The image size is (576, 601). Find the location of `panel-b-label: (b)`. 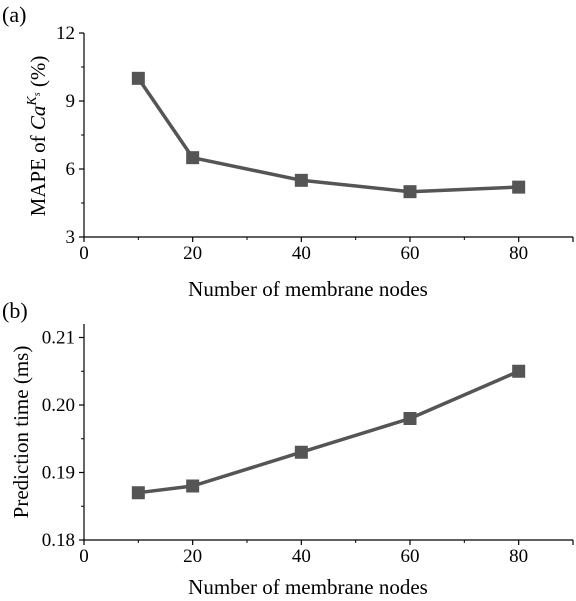

panel-b-label: (b) is located at coordinates (15, 310).